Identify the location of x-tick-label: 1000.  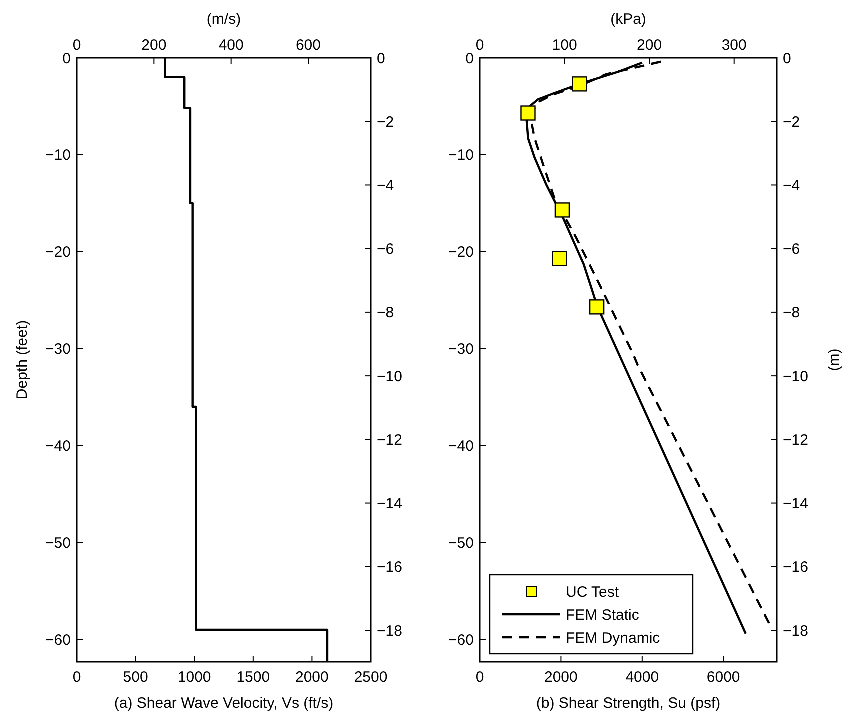
(195, 677).